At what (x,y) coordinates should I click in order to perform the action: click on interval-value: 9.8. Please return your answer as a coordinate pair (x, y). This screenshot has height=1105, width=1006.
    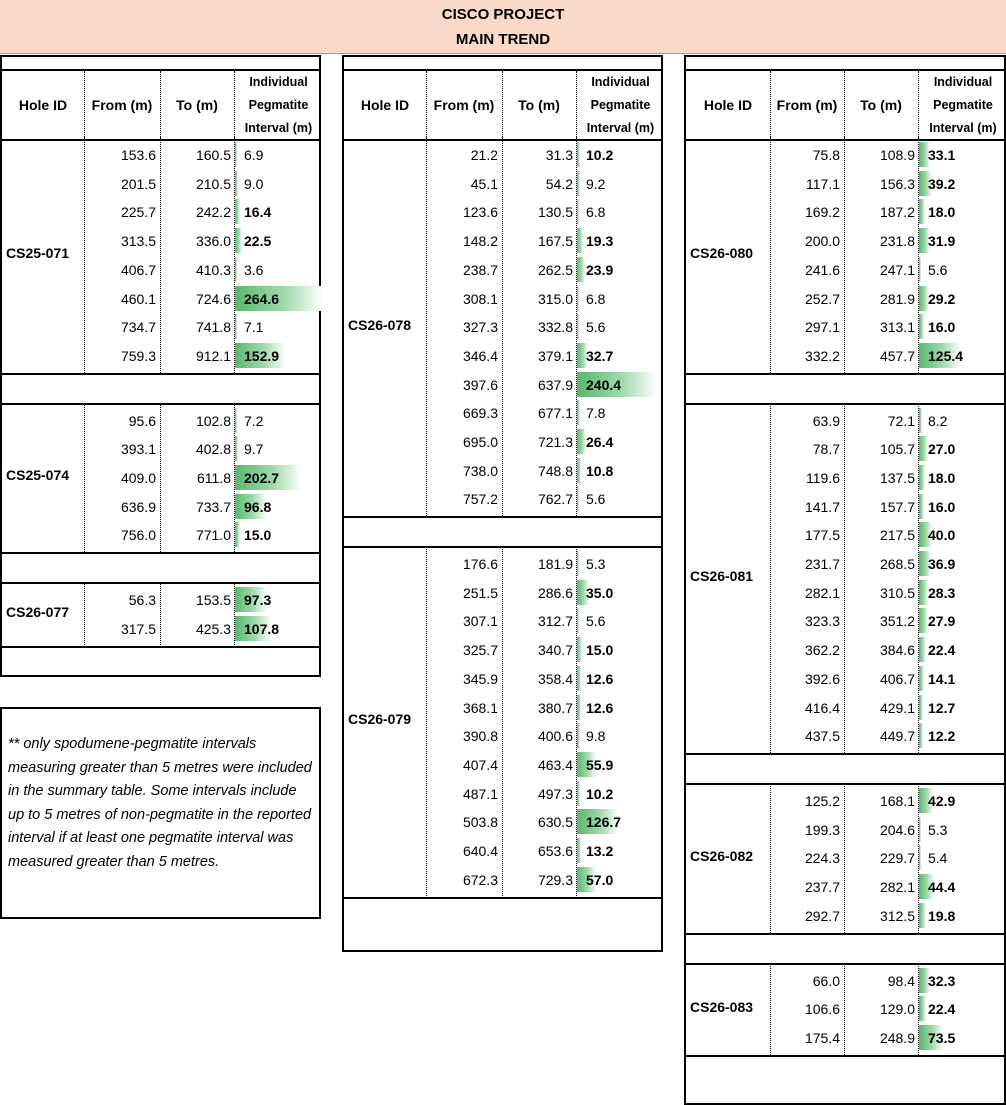
    Looking at the image, I should click on (596, 736).